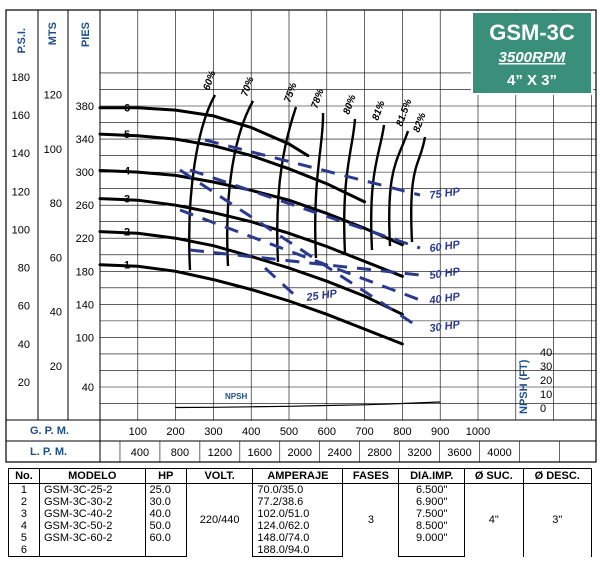  I want to click on gpm-tick-label: 600, so click(327, 432).